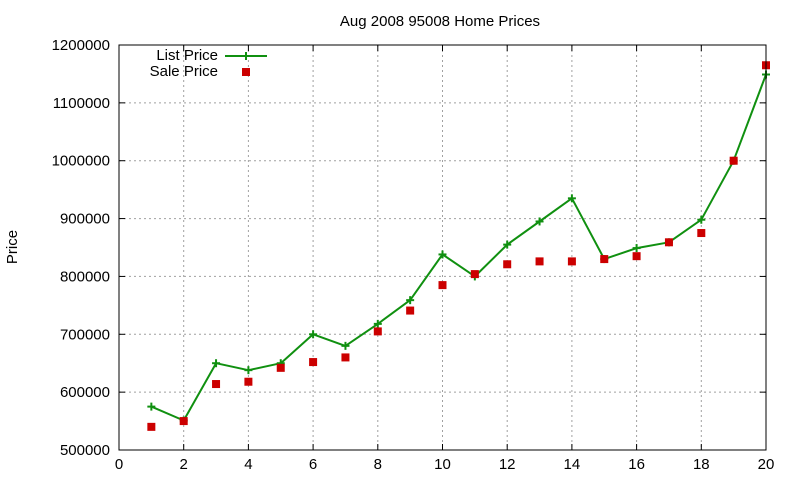 The height and width of the screenshot is (480, 800). I want to click on y-tick-label: 500000, so click(85, 450).